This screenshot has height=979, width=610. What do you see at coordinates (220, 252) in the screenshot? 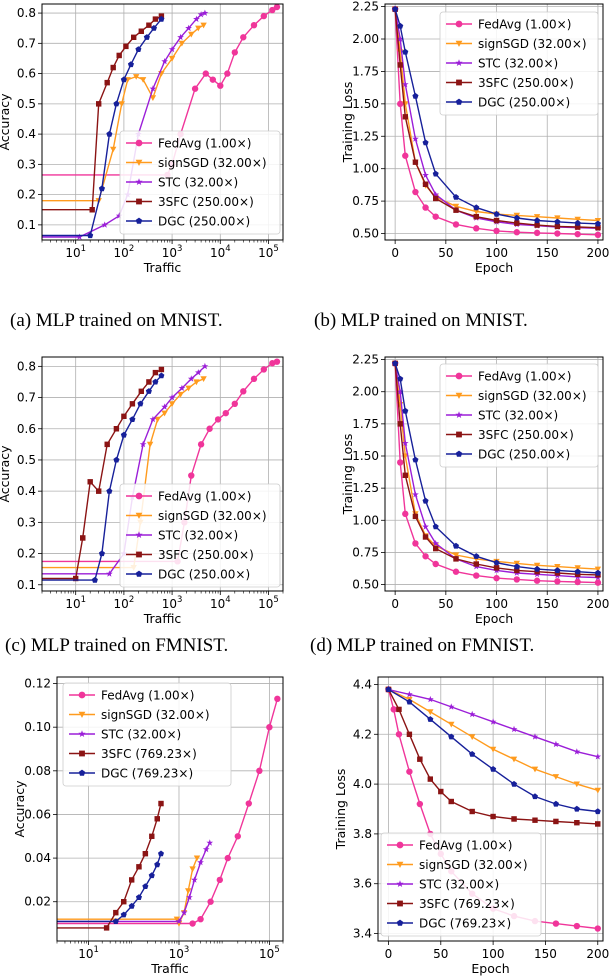
I see `x-tick-label: 104` at bounding box center [220, 252].